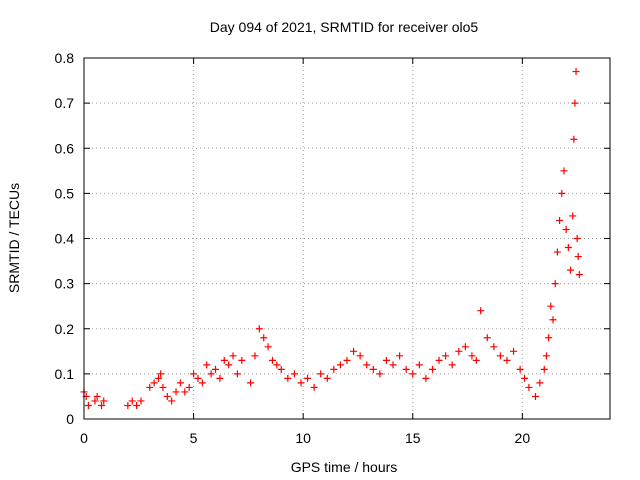  What do you see at coordinates (65, 374) in the screenshot?
I see `y-tick-label: 0.1` at bounding box center [65, 374].